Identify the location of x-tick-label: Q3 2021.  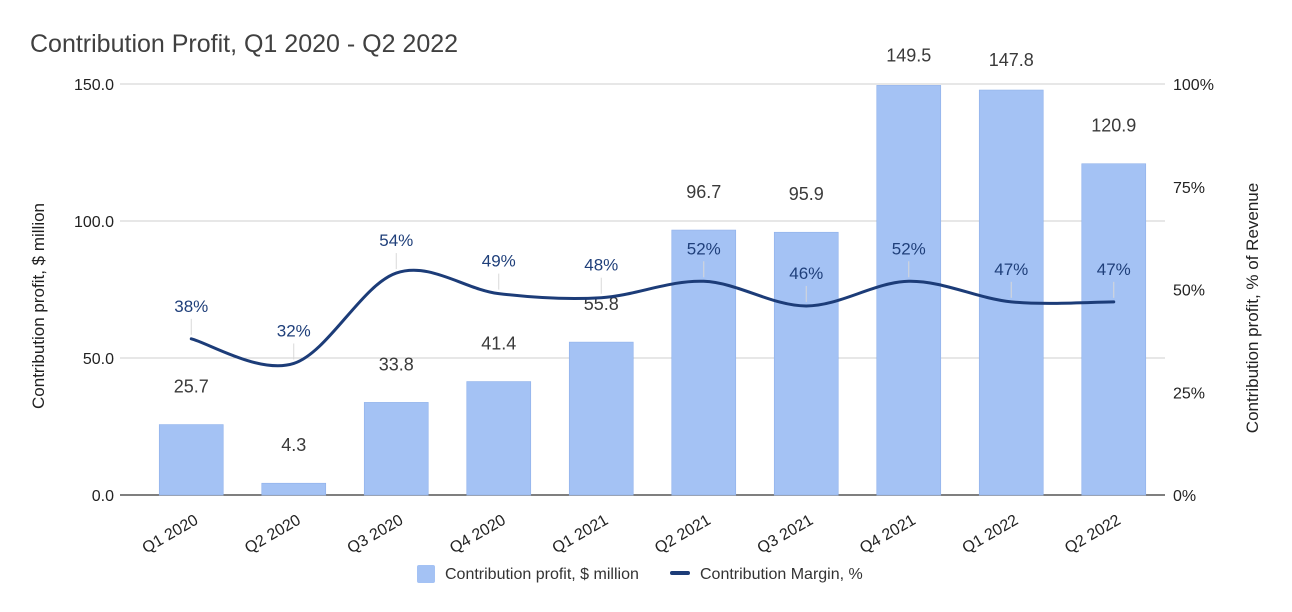
(786, 534).